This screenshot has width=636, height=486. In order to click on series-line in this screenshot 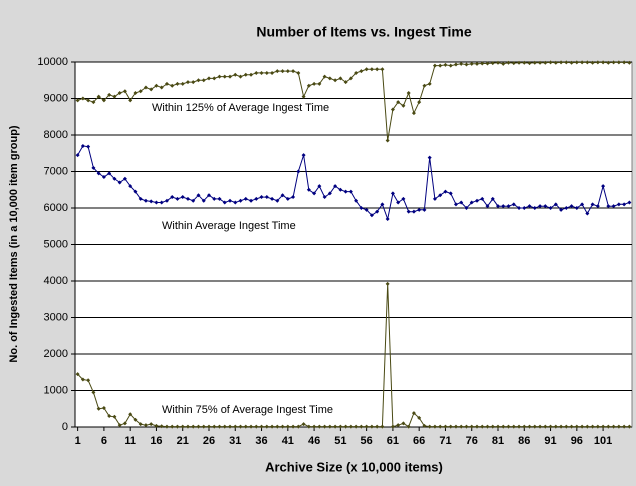, I will do `click(353, 183)`.